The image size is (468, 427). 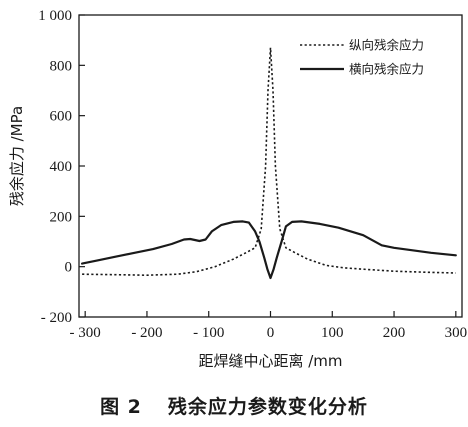 What do you see at coordinates (270, 361) in the screenshot?
I see `x-axis-title: 距焊缝中心距离 /mm` at bounding box center [270, 361].